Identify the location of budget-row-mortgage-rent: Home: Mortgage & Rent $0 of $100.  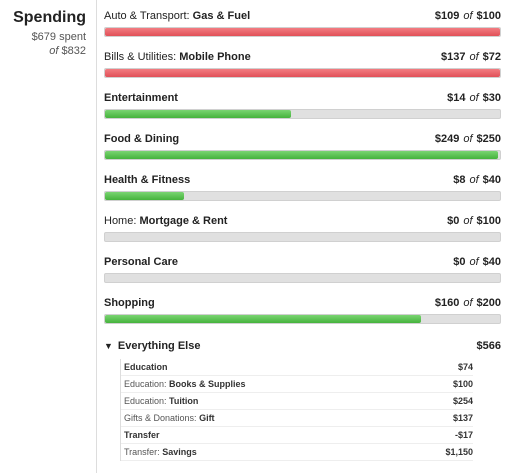
(302, 234).